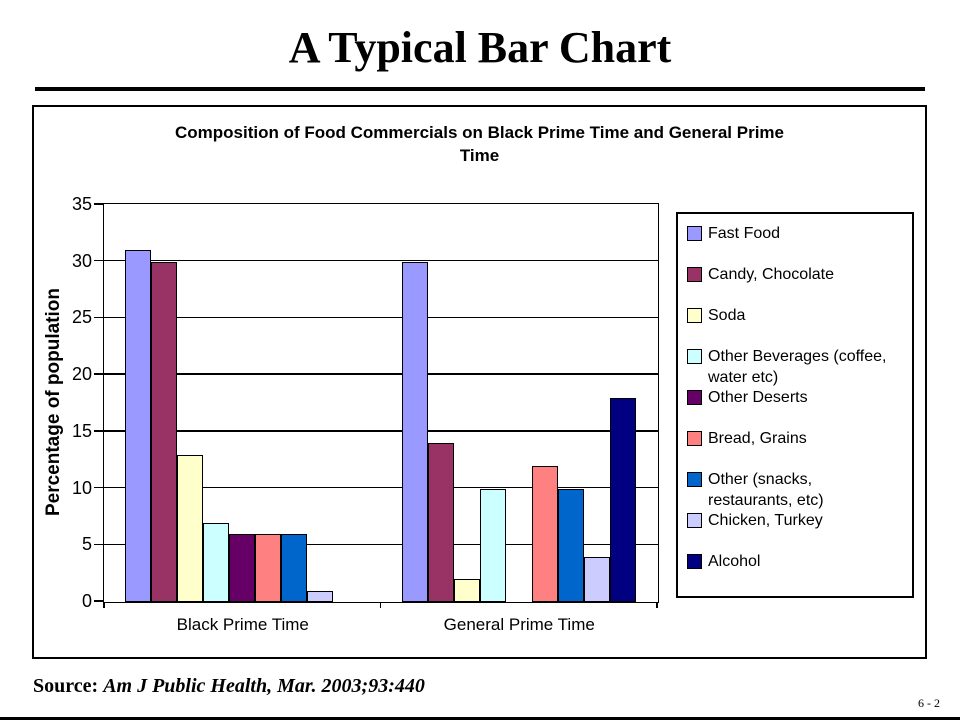 This screenshot has width=960, height=720. What do you see at coordinates (242, 567) in the screenshot?
I see `bar-other-deserts-black-prime-time` at bounding box center [242, 567].